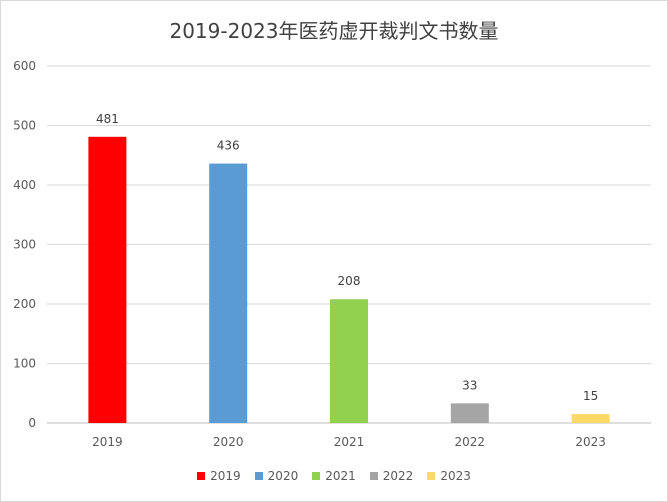 This screenshot has width=668, height=502. I want to click on x-tick-label: 2023, so click(590, 442).